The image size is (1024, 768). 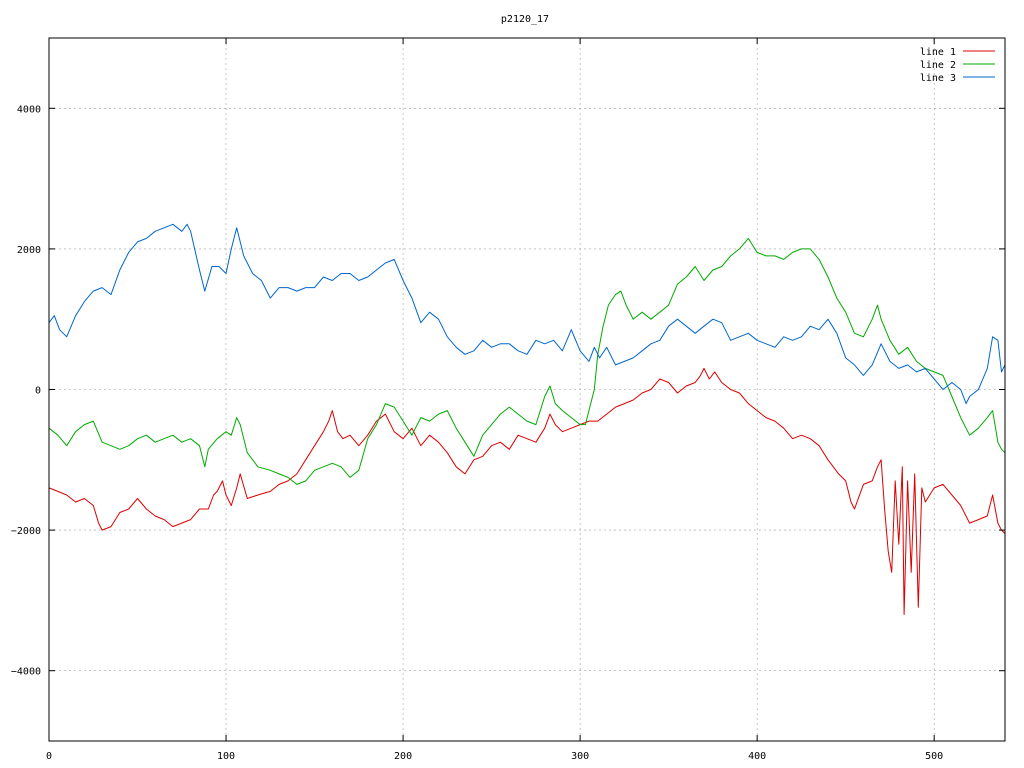 What do you see at coordinates (403, 756) in the screenshot?
I see `x-tick-label: 200` at bounding box center [403, 756].